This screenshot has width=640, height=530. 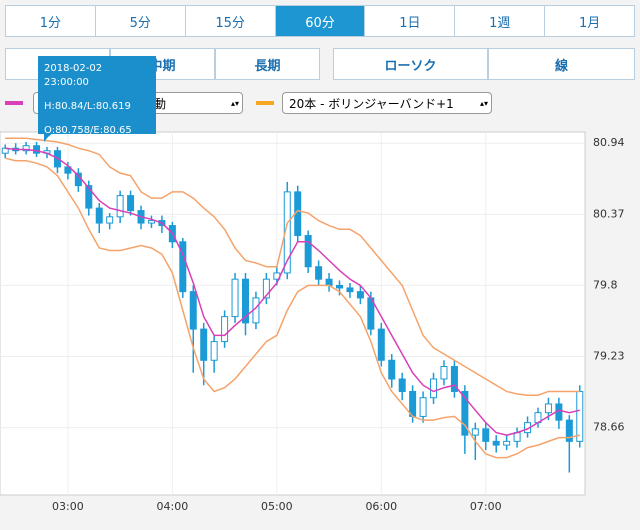 What do you see at coordinates (410, 64) in the screenshot?
I see `candle-button: ローソク` at bounding box center [410, 64].